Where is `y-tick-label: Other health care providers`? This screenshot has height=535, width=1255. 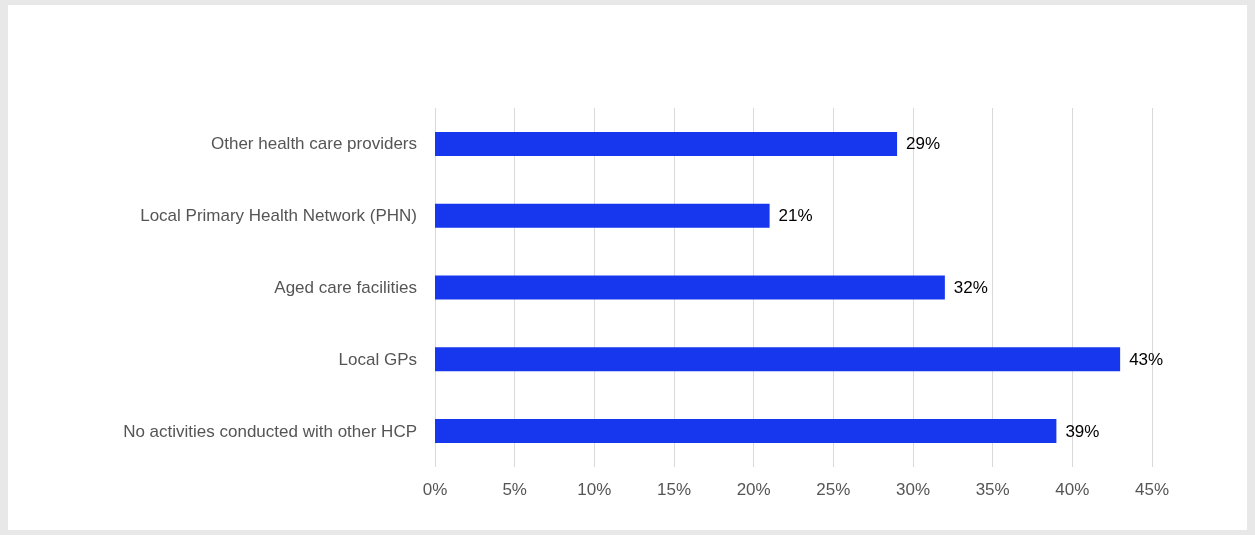
y-tick-label: Other health care providers is located at coordinates (314, 144).